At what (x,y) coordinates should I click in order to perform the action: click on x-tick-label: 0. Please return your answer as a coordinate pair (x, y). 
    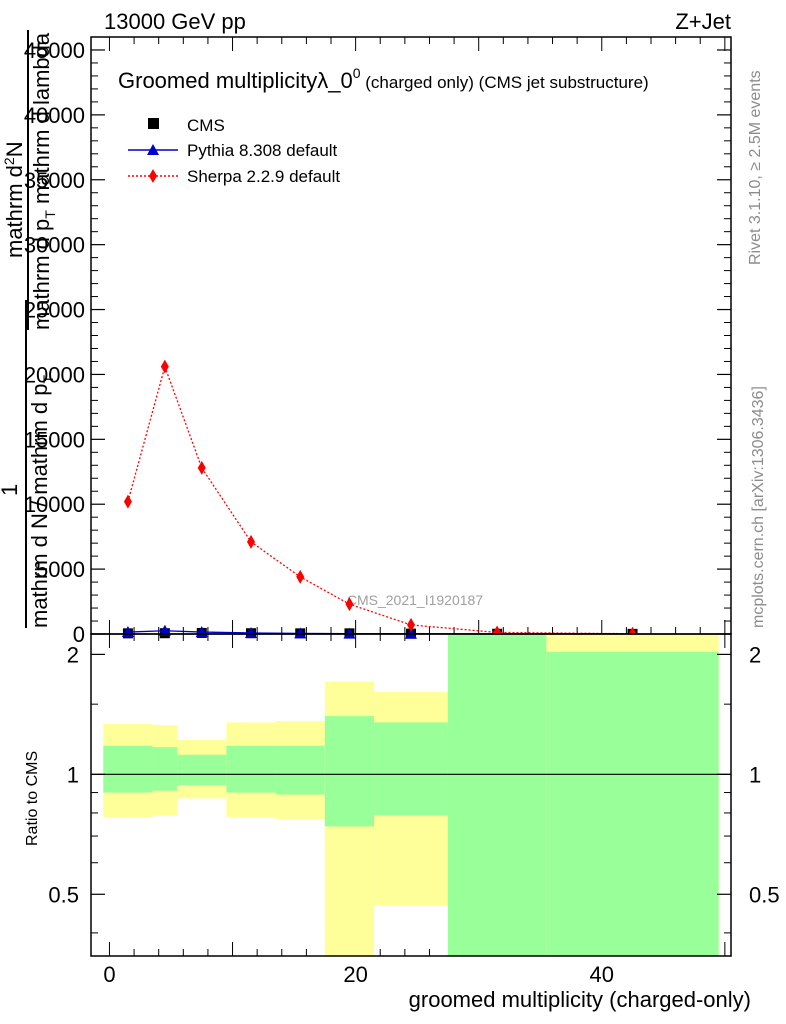
    Looking at the image, I should click on (109, 974).